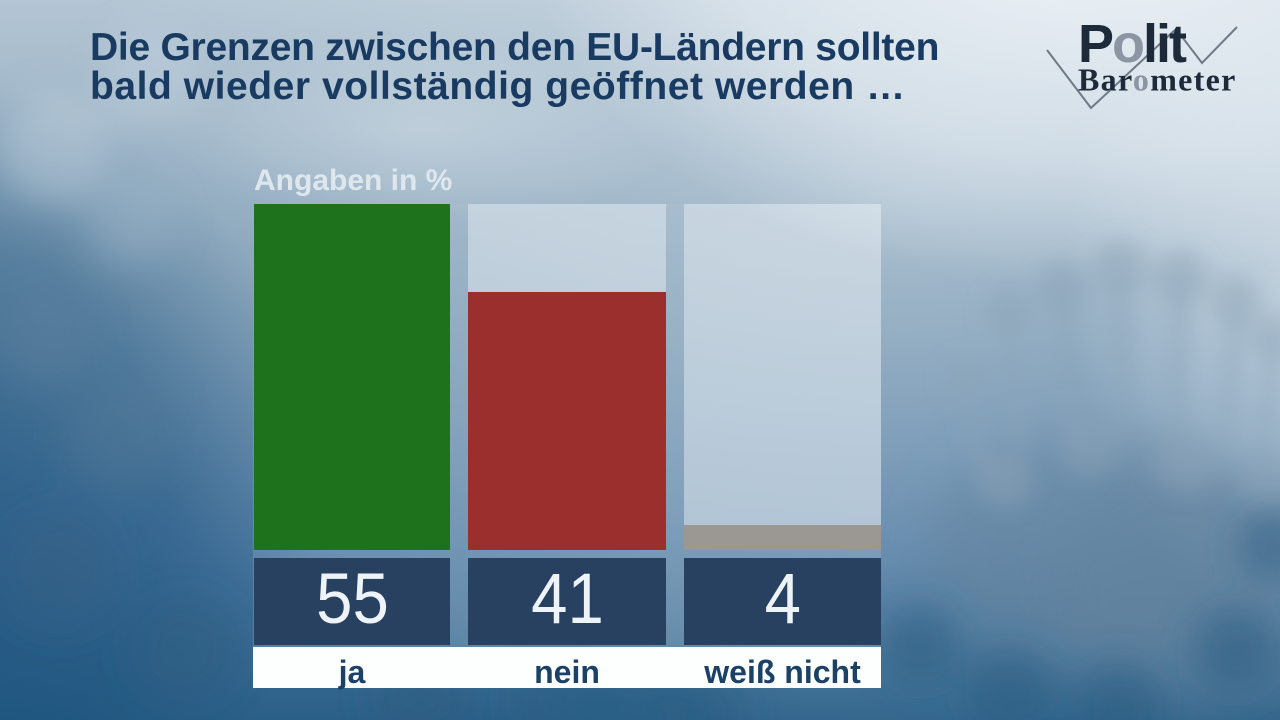 The image size is (1280, 720). What do you see at coordinates (1132, 44) in the screenshot?
I see `svg-text: Polit` at bounding box center [1132, 44].